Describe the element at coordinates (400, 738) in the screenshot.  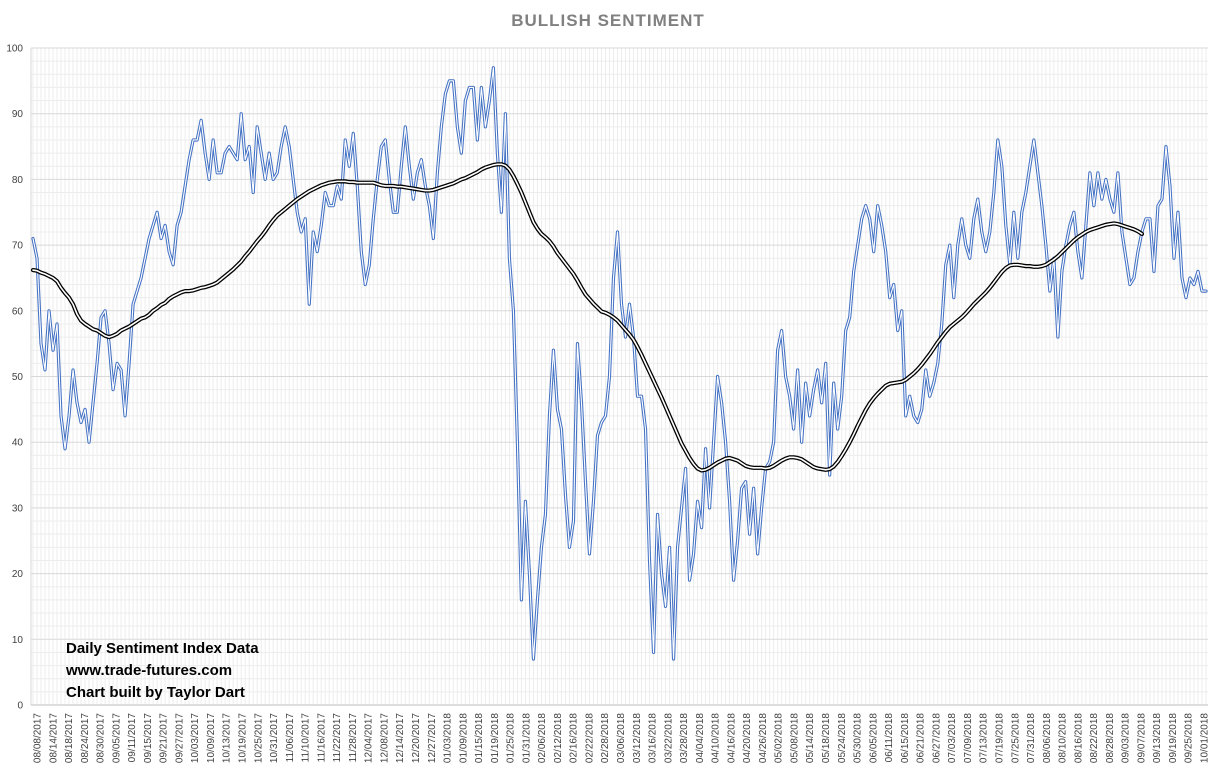
I see `x-tick-label: 12/14/2017` at that location.